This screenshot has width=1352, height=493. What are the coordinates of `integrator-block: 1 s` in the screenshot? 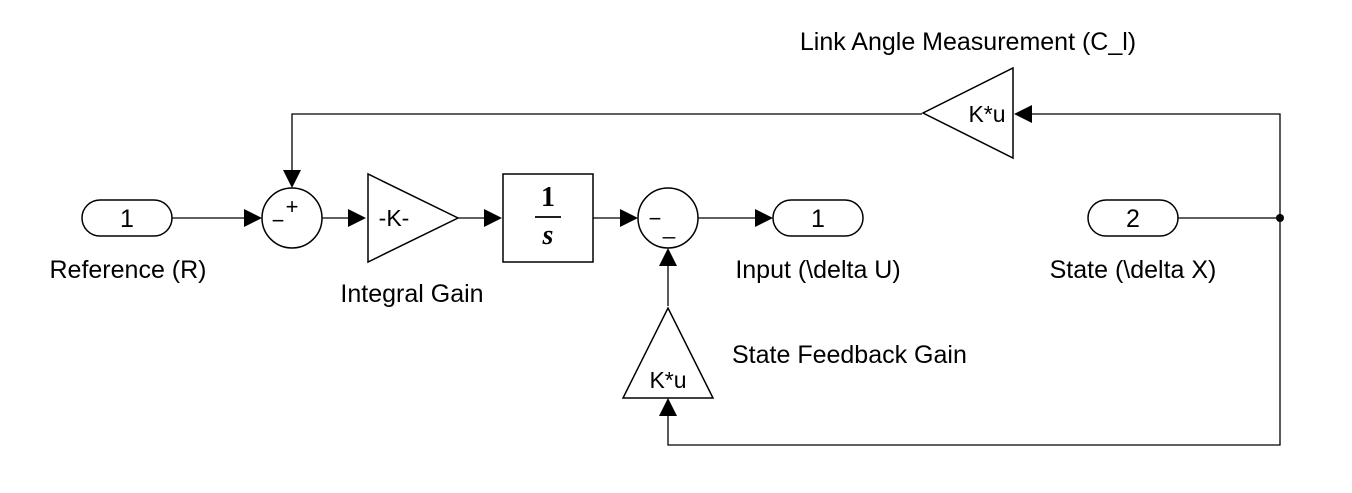 It's located at (548, 218).